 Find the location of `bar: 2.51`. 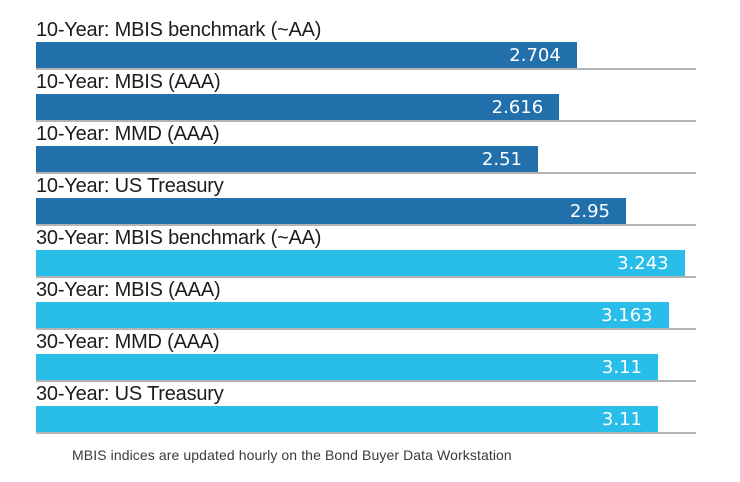

bar: 2.51 is located at coordinates (287, 159).